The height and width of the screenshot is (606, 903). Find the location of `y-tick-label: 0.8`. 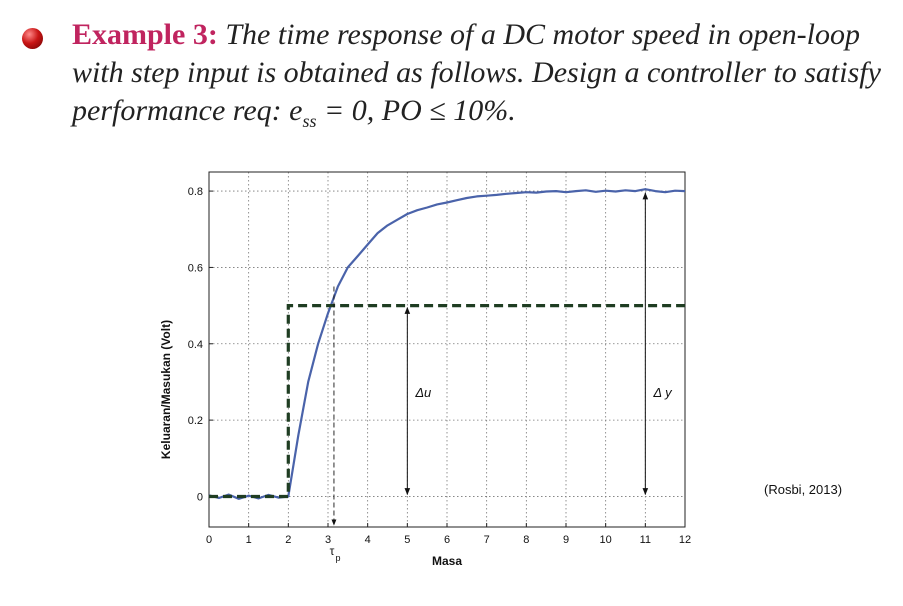

y-tick-label: 0.8 is located at coordinates (195, 192).